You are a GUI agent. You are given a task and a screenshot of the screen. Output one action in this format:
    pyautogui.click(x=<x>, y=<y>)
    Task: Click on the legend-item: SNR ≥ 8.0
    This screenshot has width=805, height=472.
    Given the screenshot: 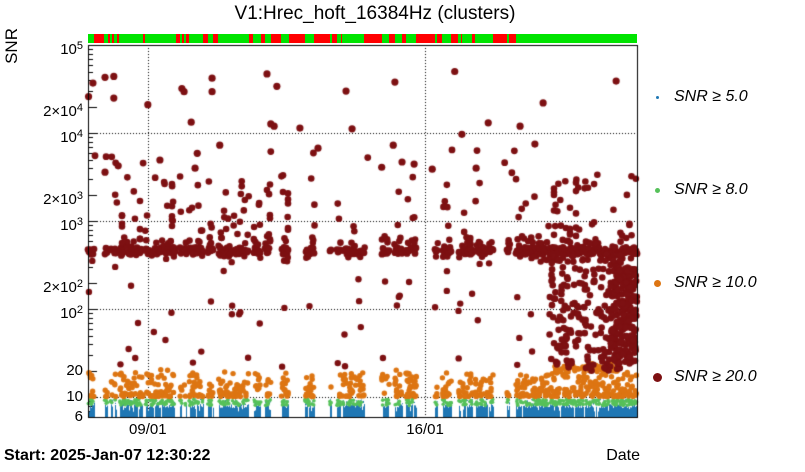 What is the action you would take?
    pyautogui.click(x=700, y=190)
    